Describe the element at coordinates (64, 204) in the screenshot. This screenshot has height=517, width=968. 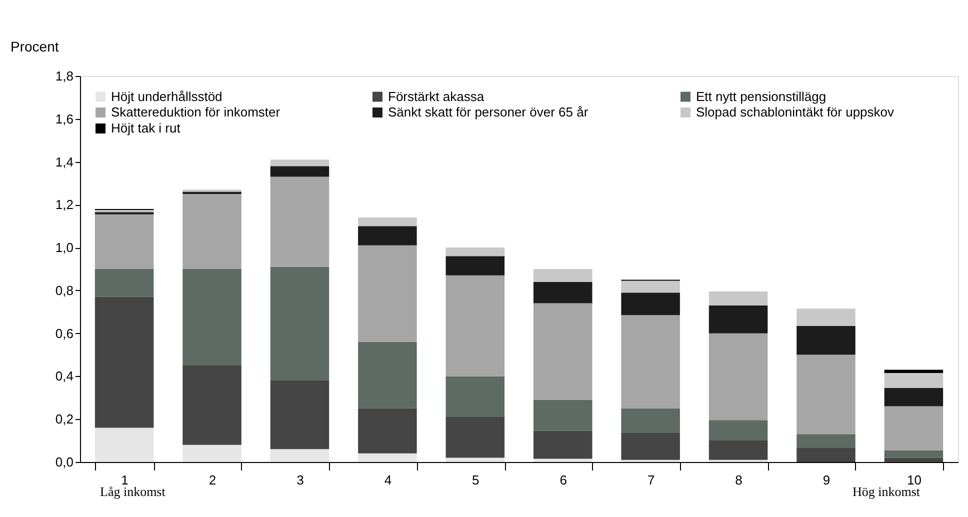
I see `y-tick-label: 1,2` at that location.